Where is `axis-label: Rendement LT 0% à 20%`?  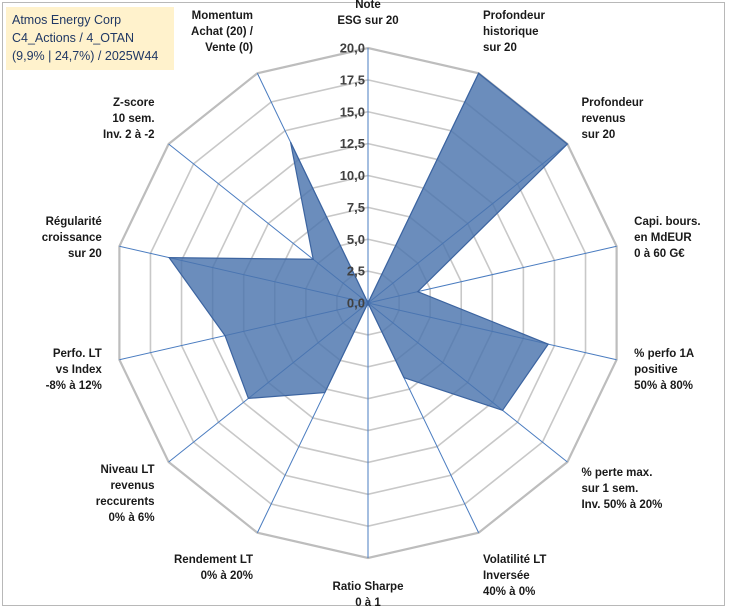 axis-label: Rendement LT 0% à 20% is located at coordinates (213, 568).